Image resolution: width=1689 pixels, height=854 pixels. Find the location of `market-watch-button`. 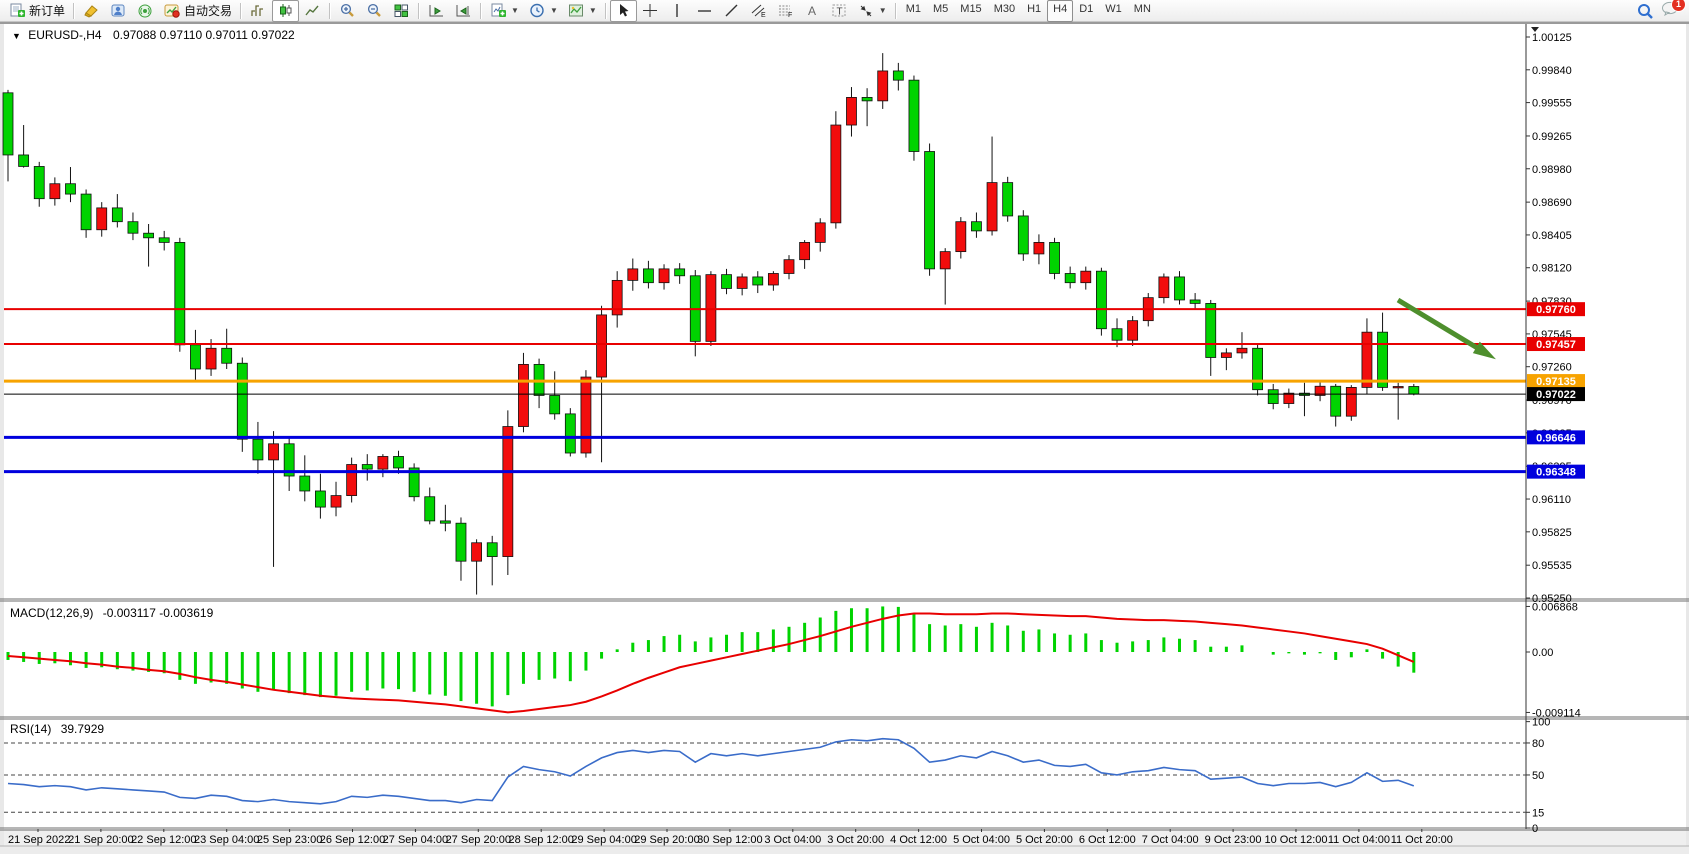

market-watch-button is located at coordinates (91, 11).